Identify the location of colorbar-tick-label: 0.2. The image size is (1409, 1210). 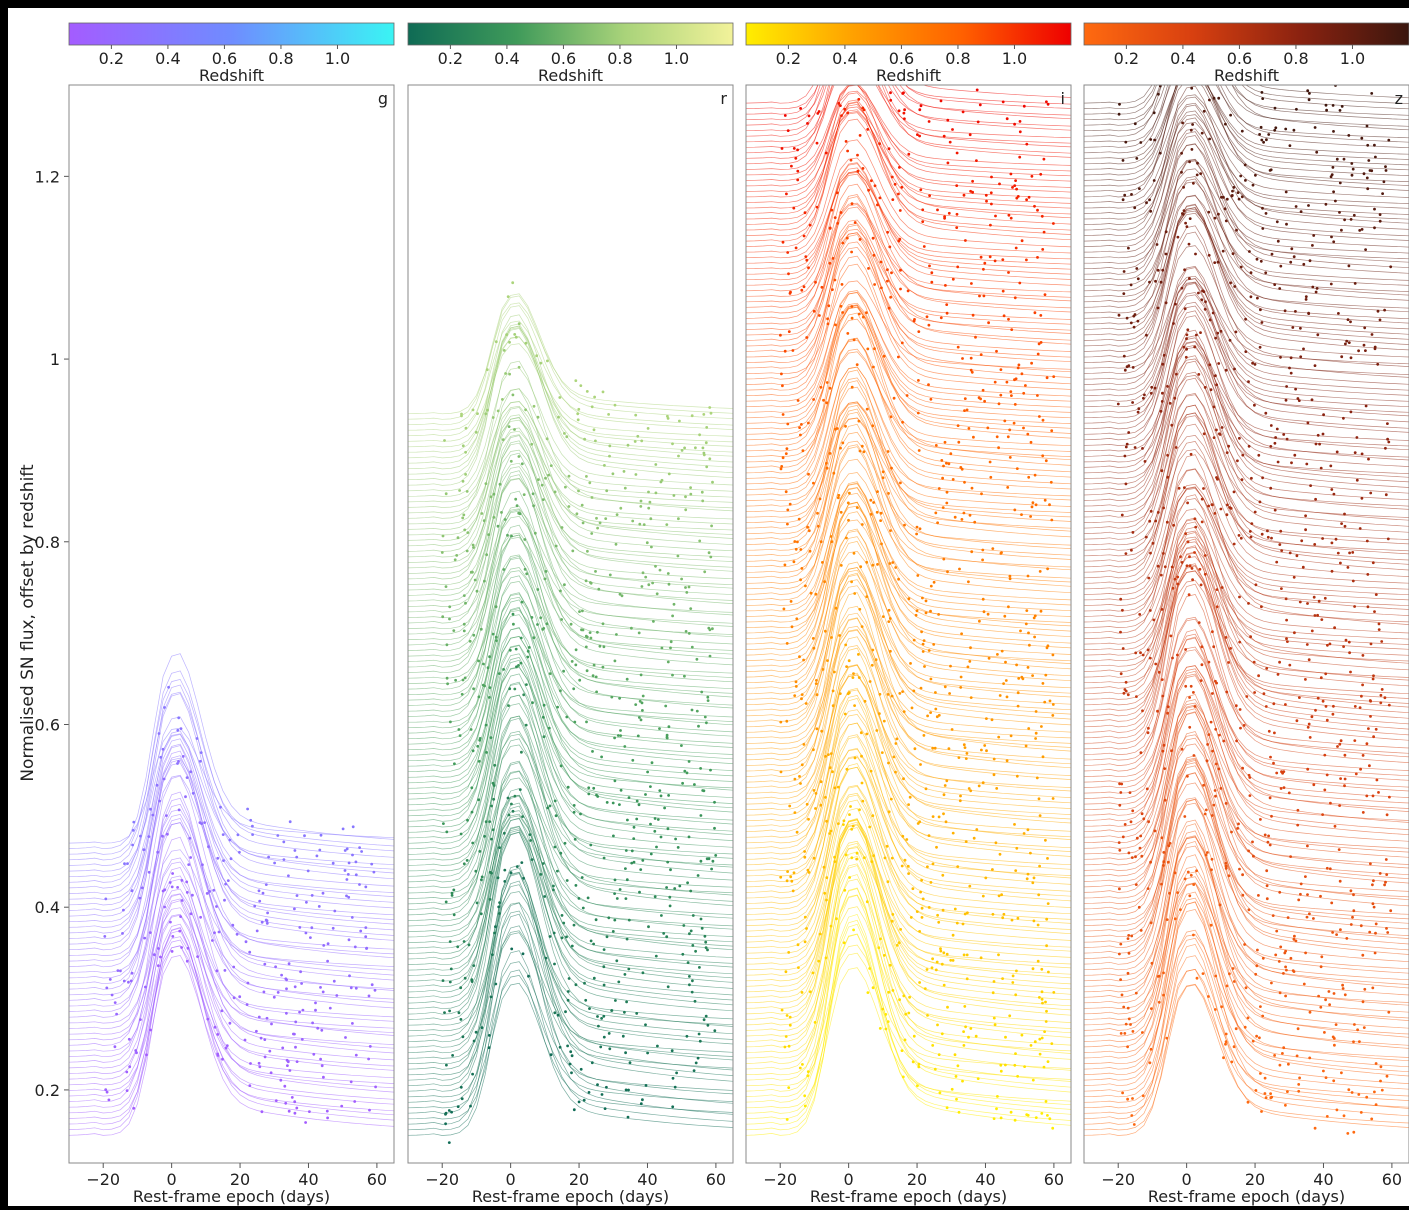
(450, 58).